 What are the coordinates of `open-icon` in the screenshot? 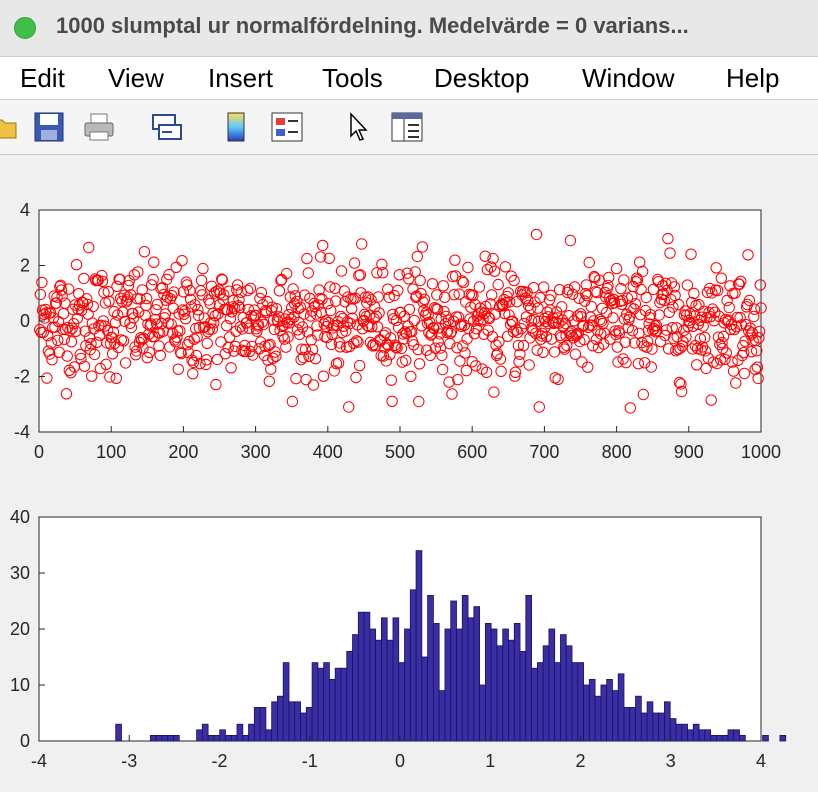 It's located at (11, 127).